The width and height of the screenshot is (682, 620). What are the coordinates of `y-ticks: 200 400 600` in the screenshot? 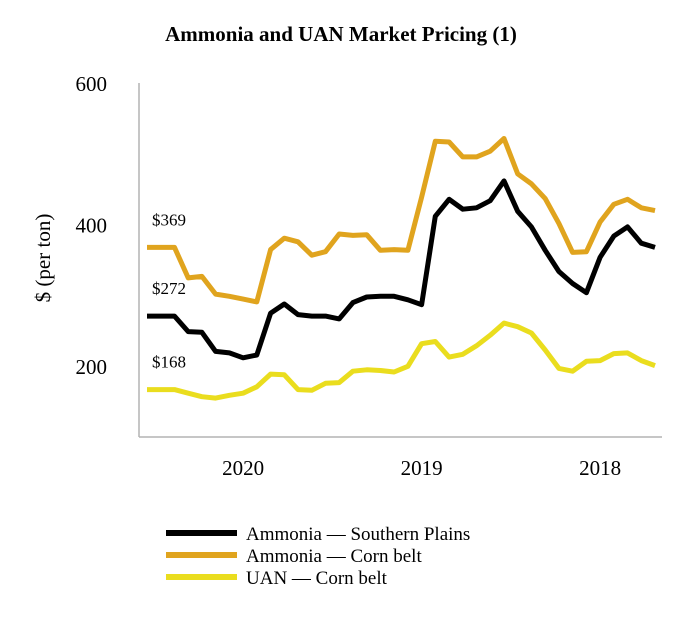 It's located at (92, 225).